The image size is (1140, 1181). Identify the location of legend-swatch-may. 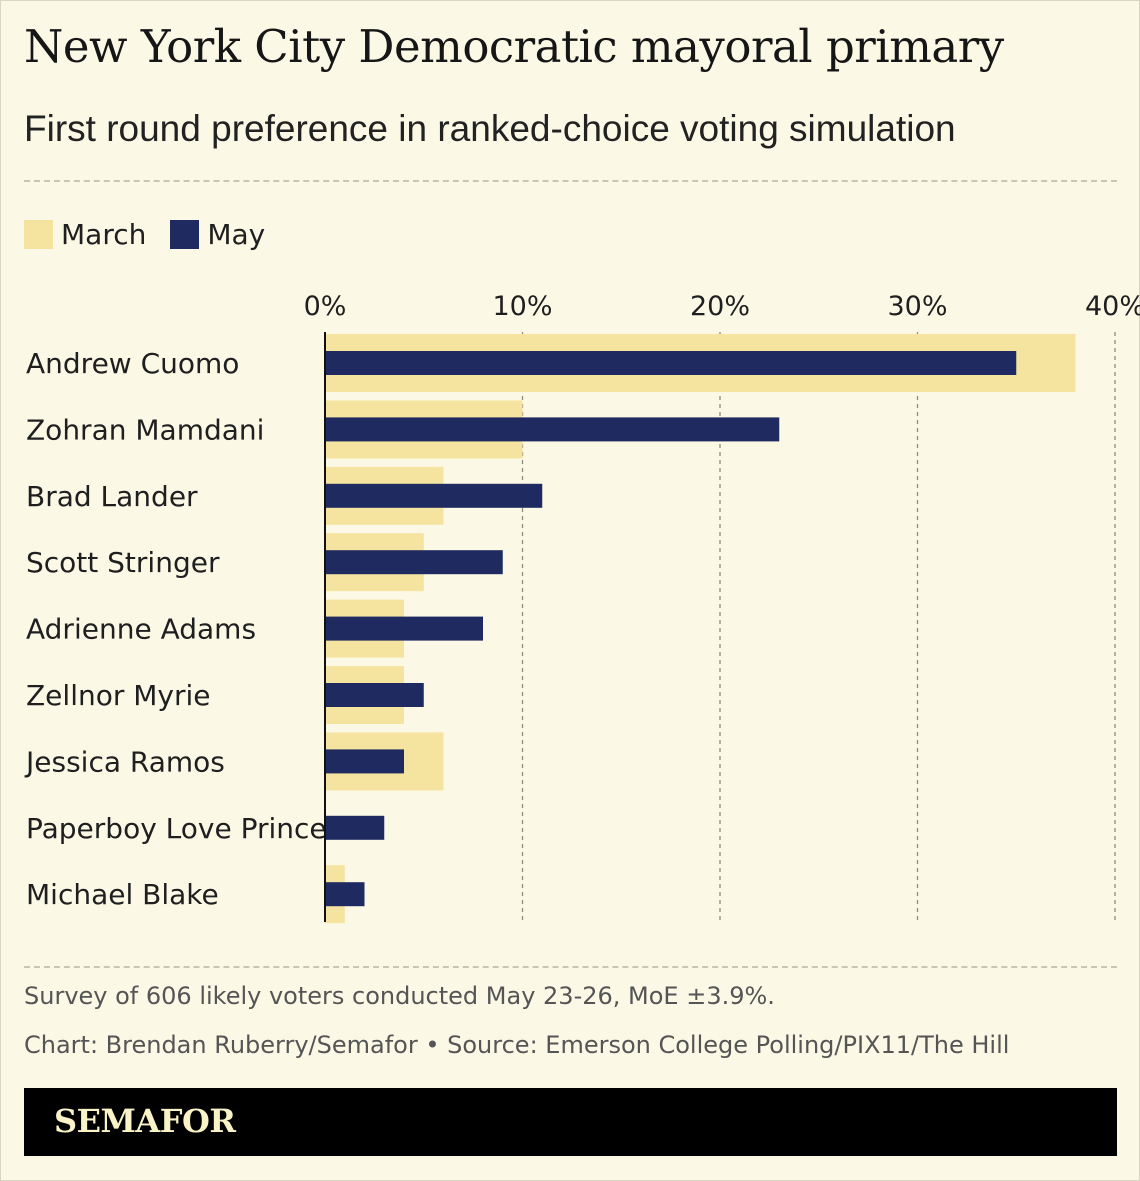
(185, 234).